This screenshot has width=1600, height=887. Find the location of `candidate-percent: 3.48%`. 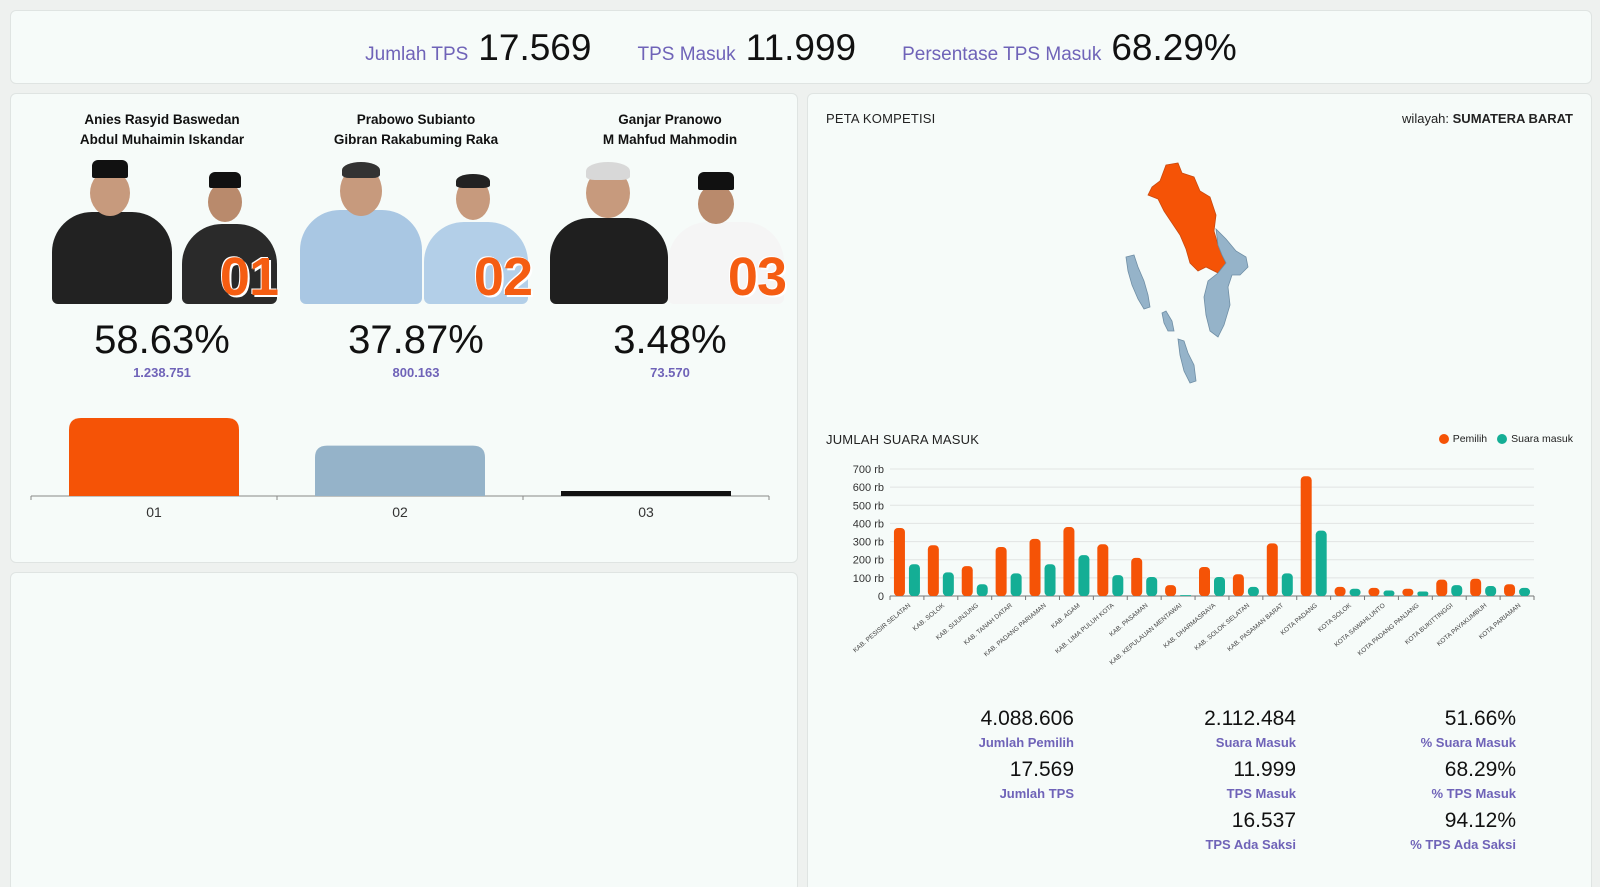

candidate-percent: 3.48% is located at coordinates (670, 340).